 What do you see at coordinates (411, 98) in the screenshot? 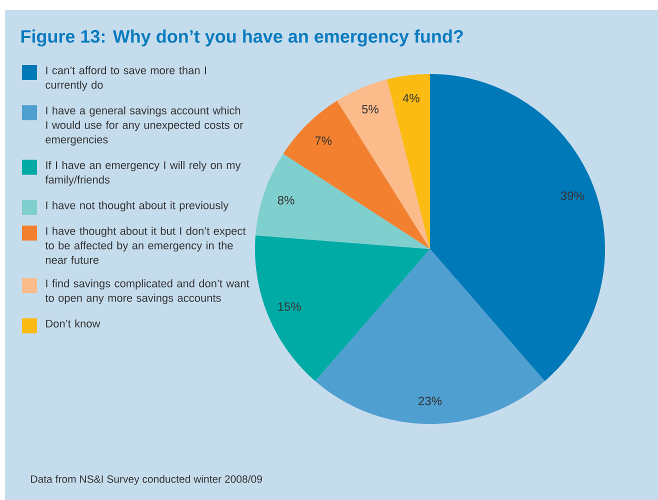
I see `data-label: 4%` at bounding box center [411, 98].